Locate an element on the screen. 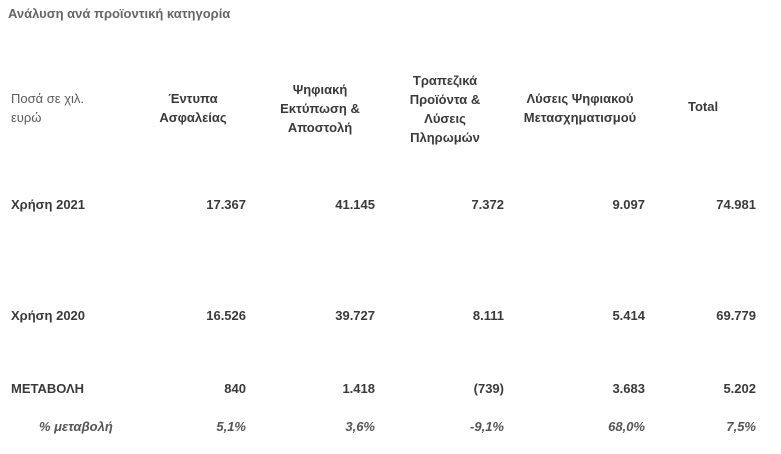  column-header-security-forms: Έντυπα Ασφαλείας is located at coordinates (193, 108).